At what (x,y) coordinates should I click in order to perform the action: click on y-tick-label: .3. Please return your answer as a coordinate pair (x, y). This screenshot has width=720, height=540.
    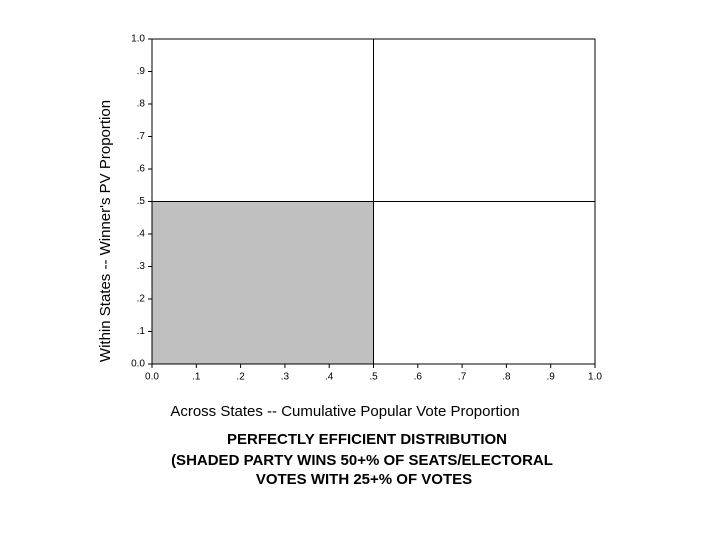
    Looking at the image, I should click on (141, 266).